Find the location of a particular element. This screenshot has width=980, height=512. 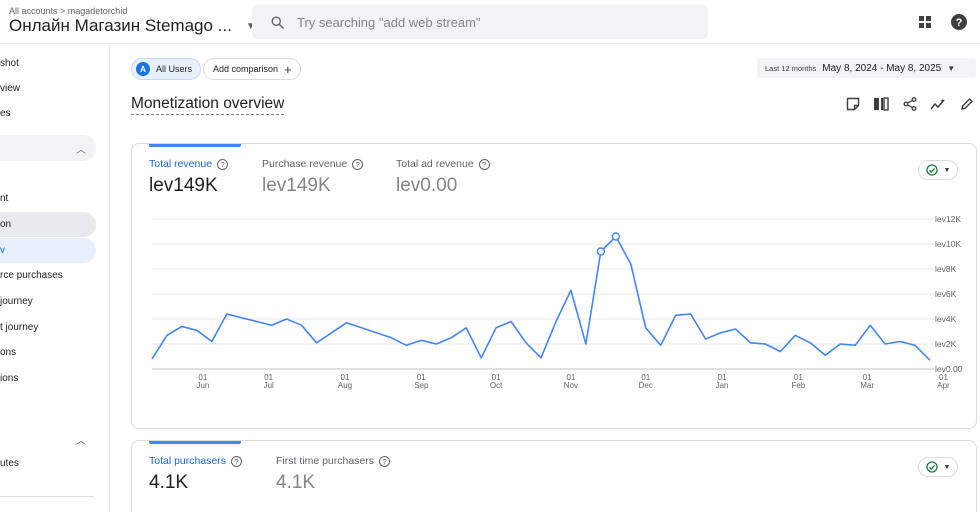

sidebar-item-label: journey is located at coordinates (16, 301).